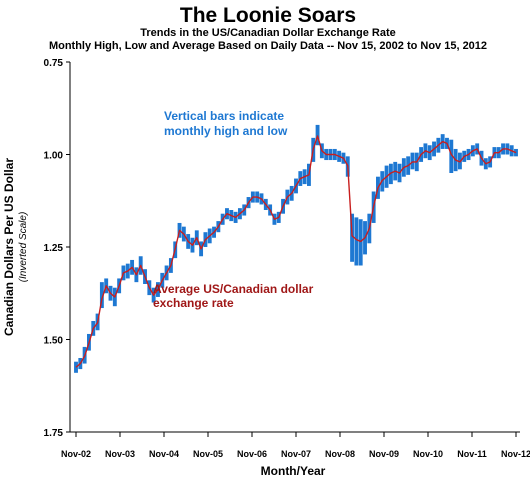 The width and height of the screenshot is (530, 480). I want to click on chart-title: The Loonie Soars, so click(268, 15).